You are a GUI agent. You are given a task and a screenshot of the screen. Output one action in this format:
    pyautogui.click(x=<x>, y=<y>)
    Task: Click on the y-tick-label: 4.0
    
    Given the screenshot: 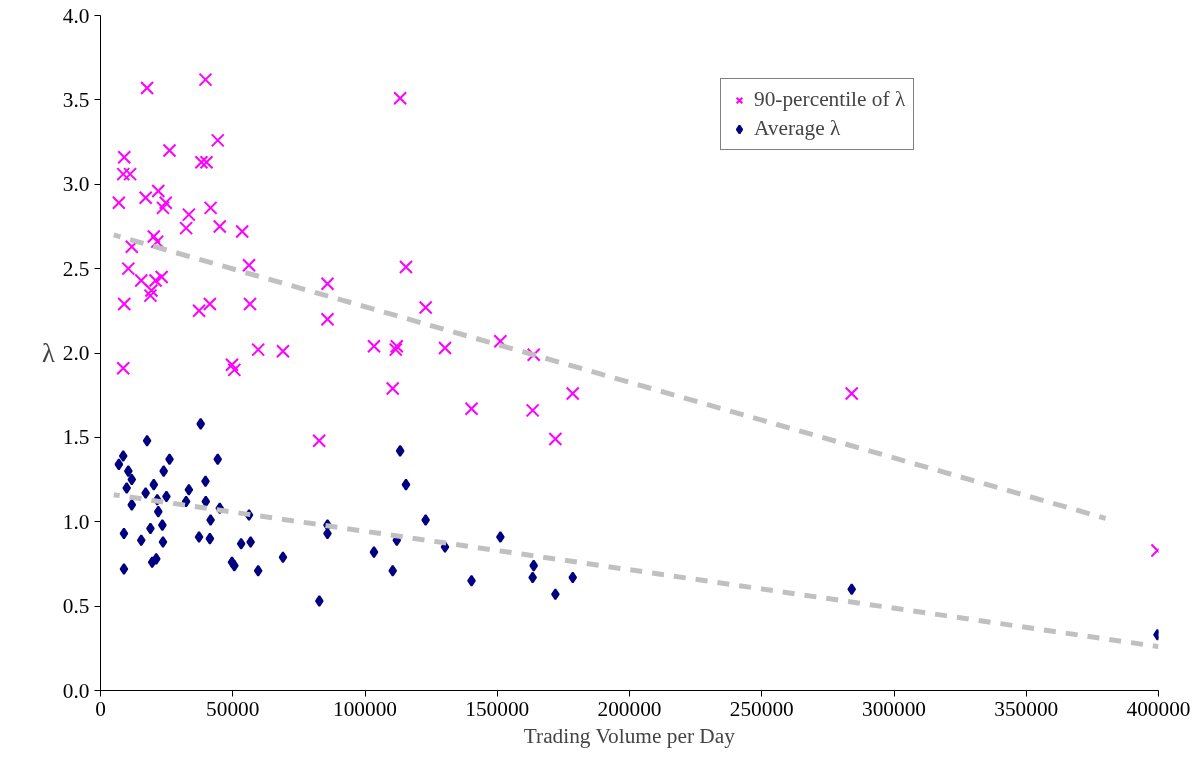 What is the action you would take?
    pyautogui.click(x=76, y=15)
    